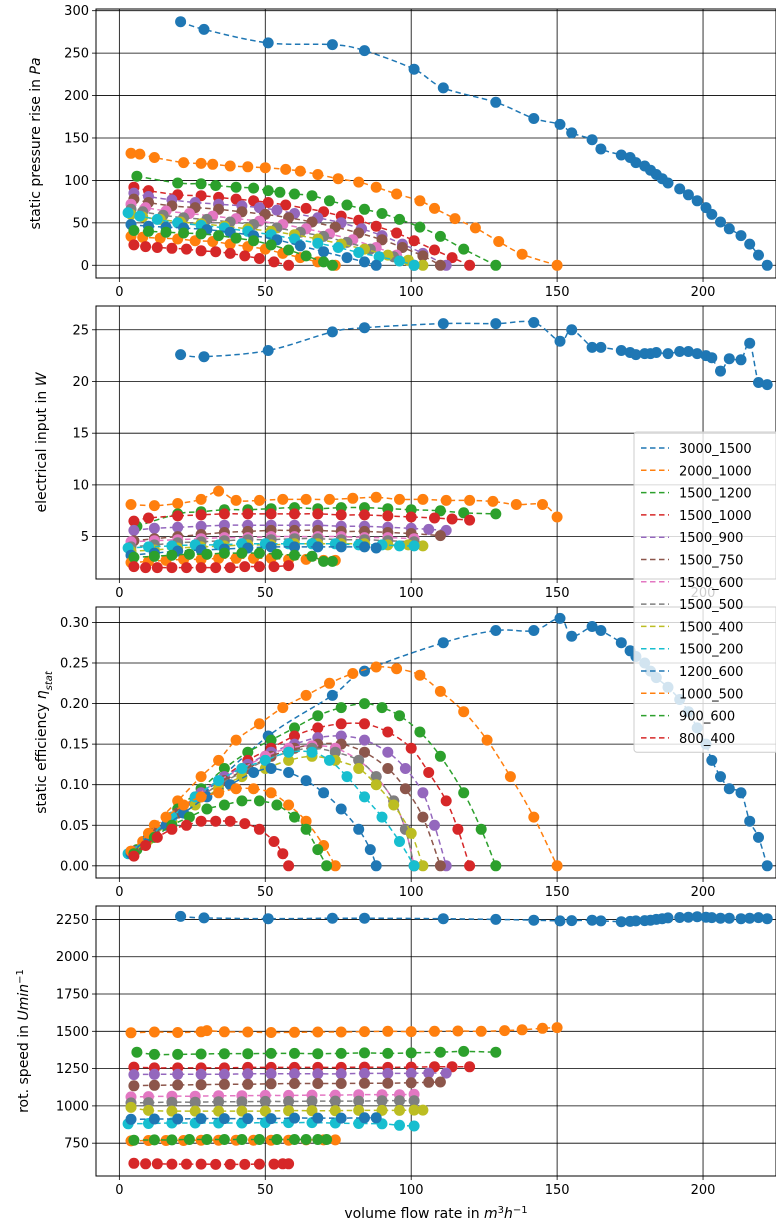 The image size is (776, 1229). Describe the element at coordinates (80, 382) in the screenshot. I see `y-tick-label: 20` at that location.